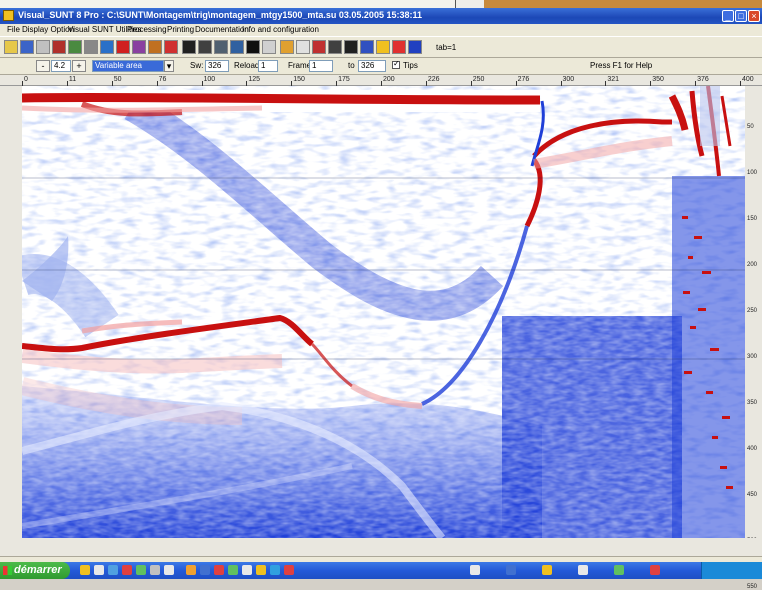 This screenshot has width=762, height=590. Describe the element at coordinates (621, 65) in the screenshot. I see `help-hint: Press F1 for Help` at that location.